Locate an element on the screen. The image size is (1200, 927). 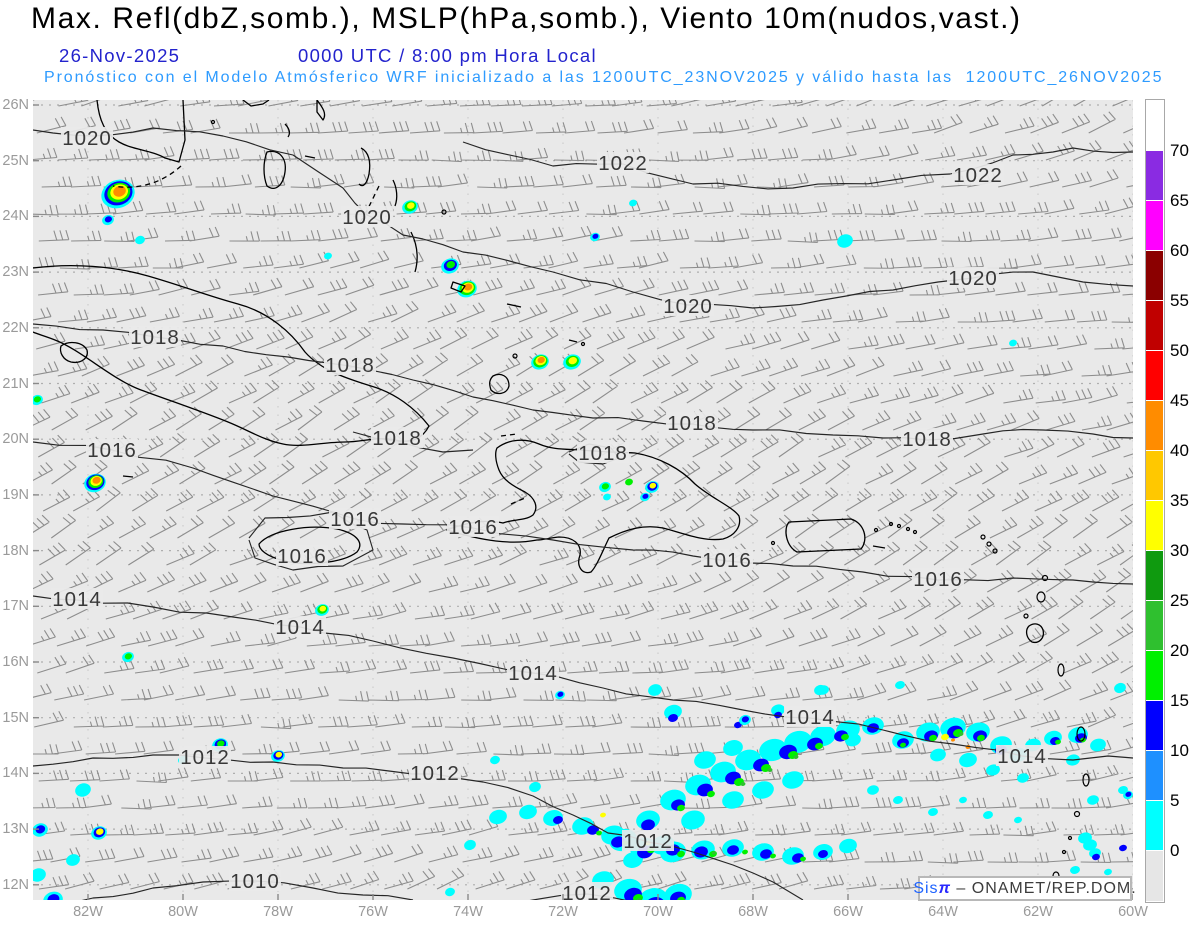
lat-label: 26N is located at coordinates (15, 105).